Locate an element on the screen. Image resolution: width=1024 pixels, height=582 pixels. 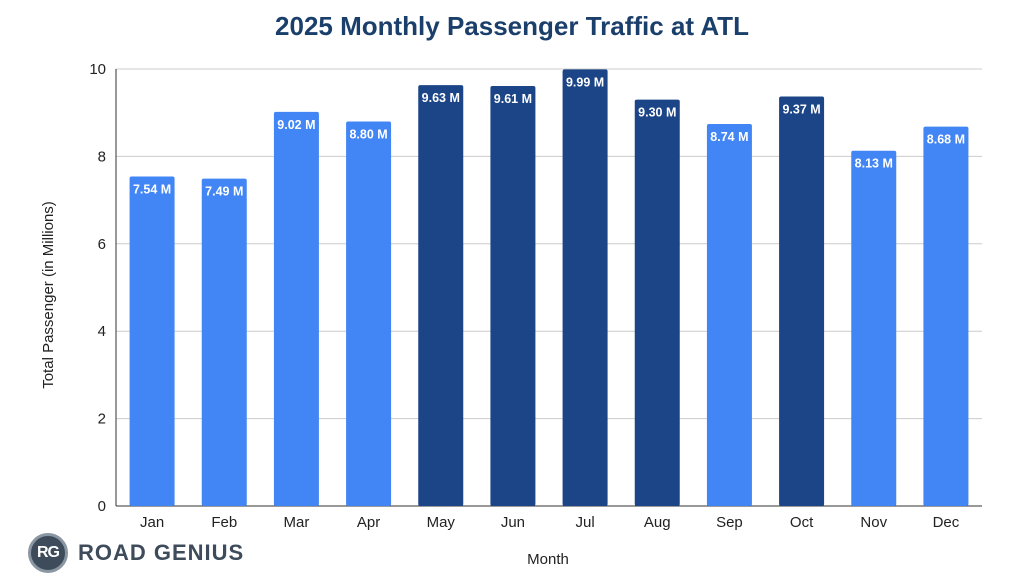
bar-jul is located at coordinates (585, 287).